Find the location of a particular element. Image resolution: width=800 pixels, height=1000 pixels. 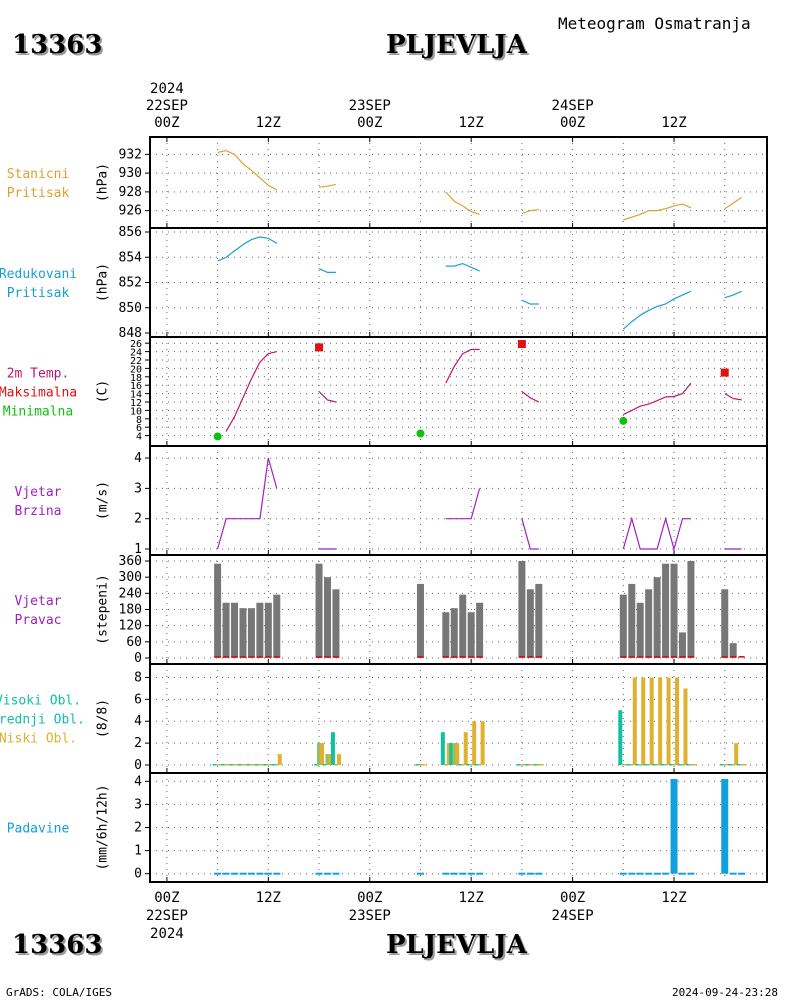

panel-frame is located at coordinates (458, 182).